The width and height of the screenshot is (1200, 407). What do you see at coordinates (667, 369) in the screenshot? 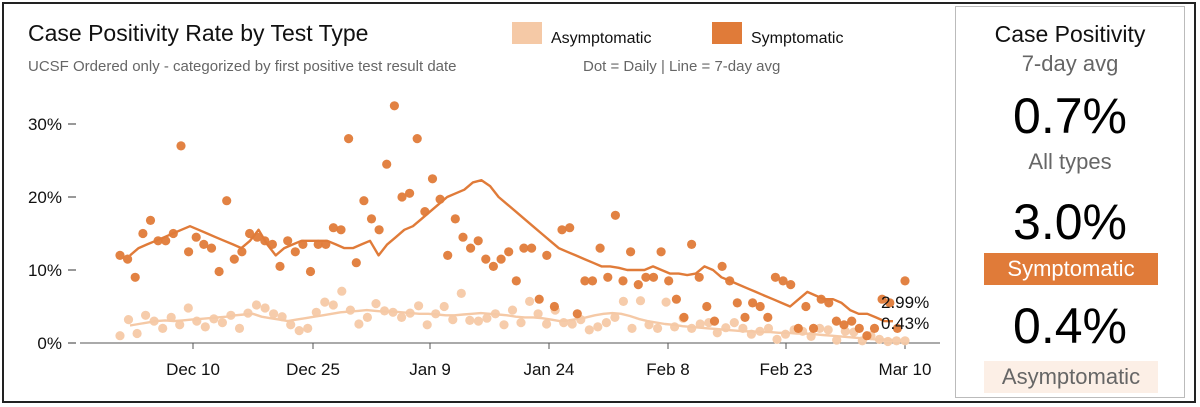
I see `x-tick-label: Feb 8` at bounding box center [667, 369].